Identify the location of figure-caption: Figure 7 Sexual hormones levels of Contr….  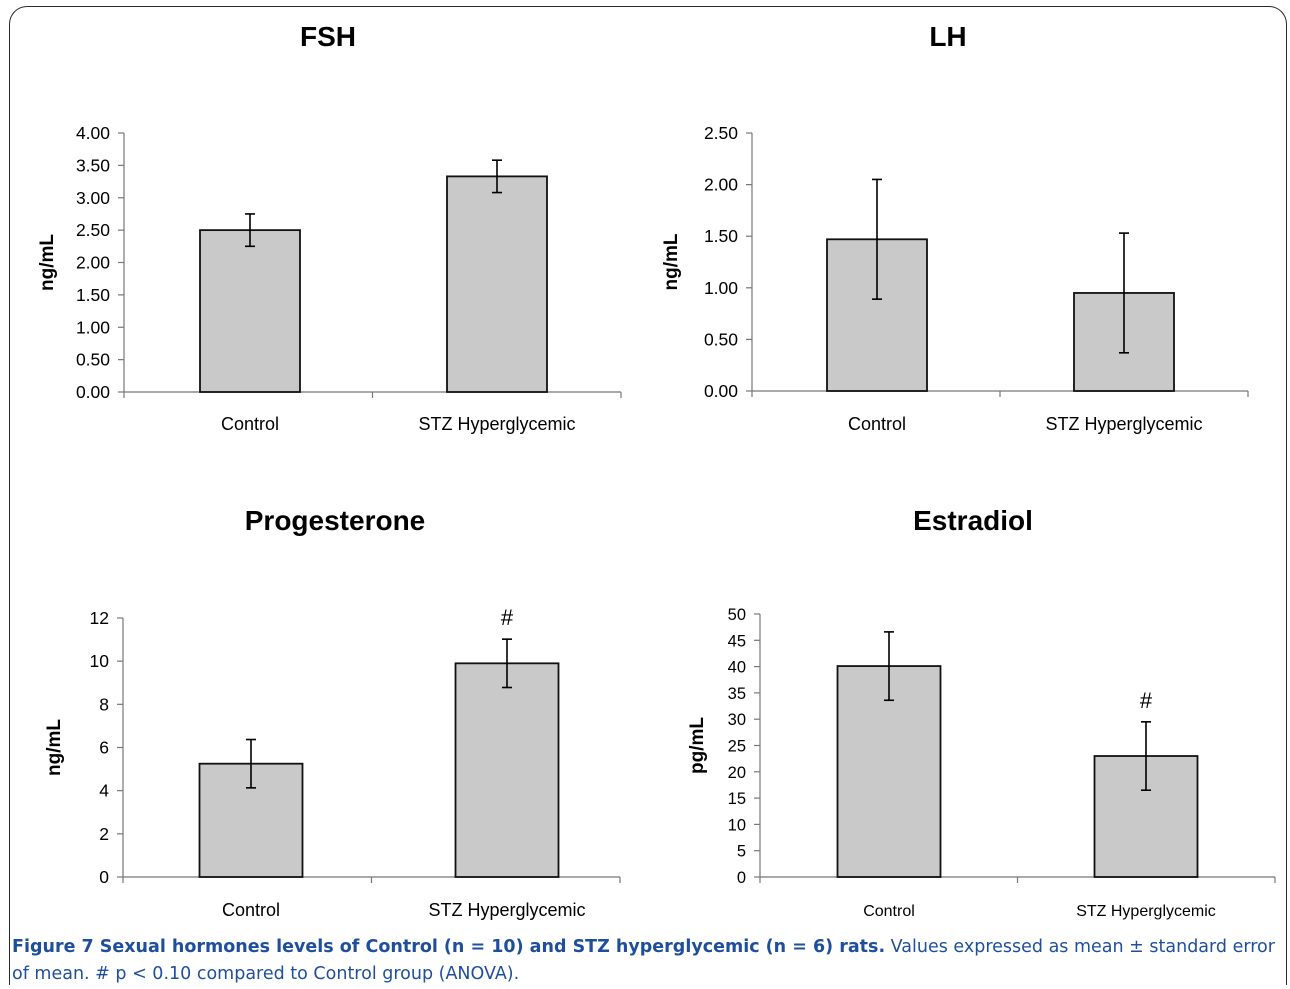
(646, 961).